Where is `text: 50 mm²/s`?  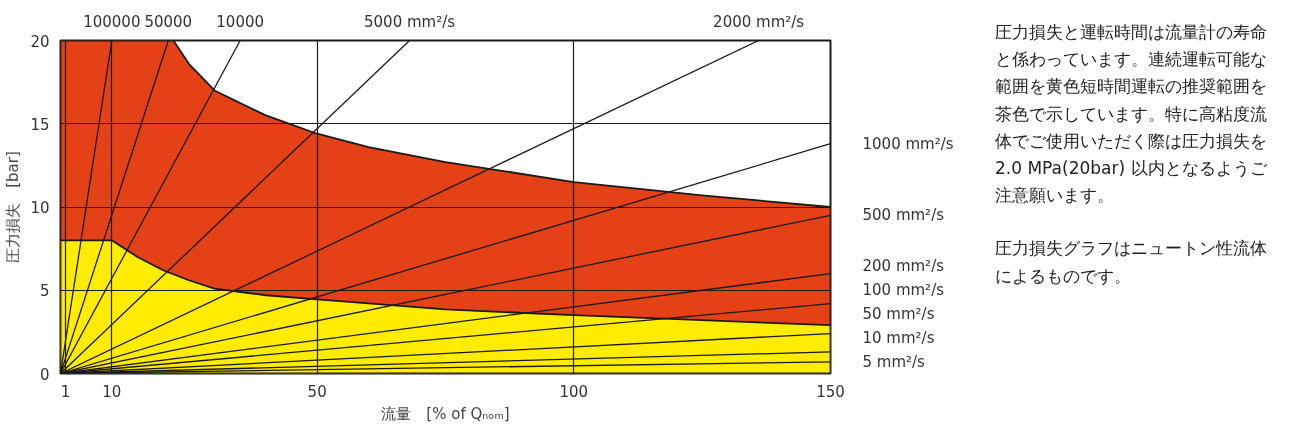 text: 50 mm²/s is located at coordinates (898, 313).